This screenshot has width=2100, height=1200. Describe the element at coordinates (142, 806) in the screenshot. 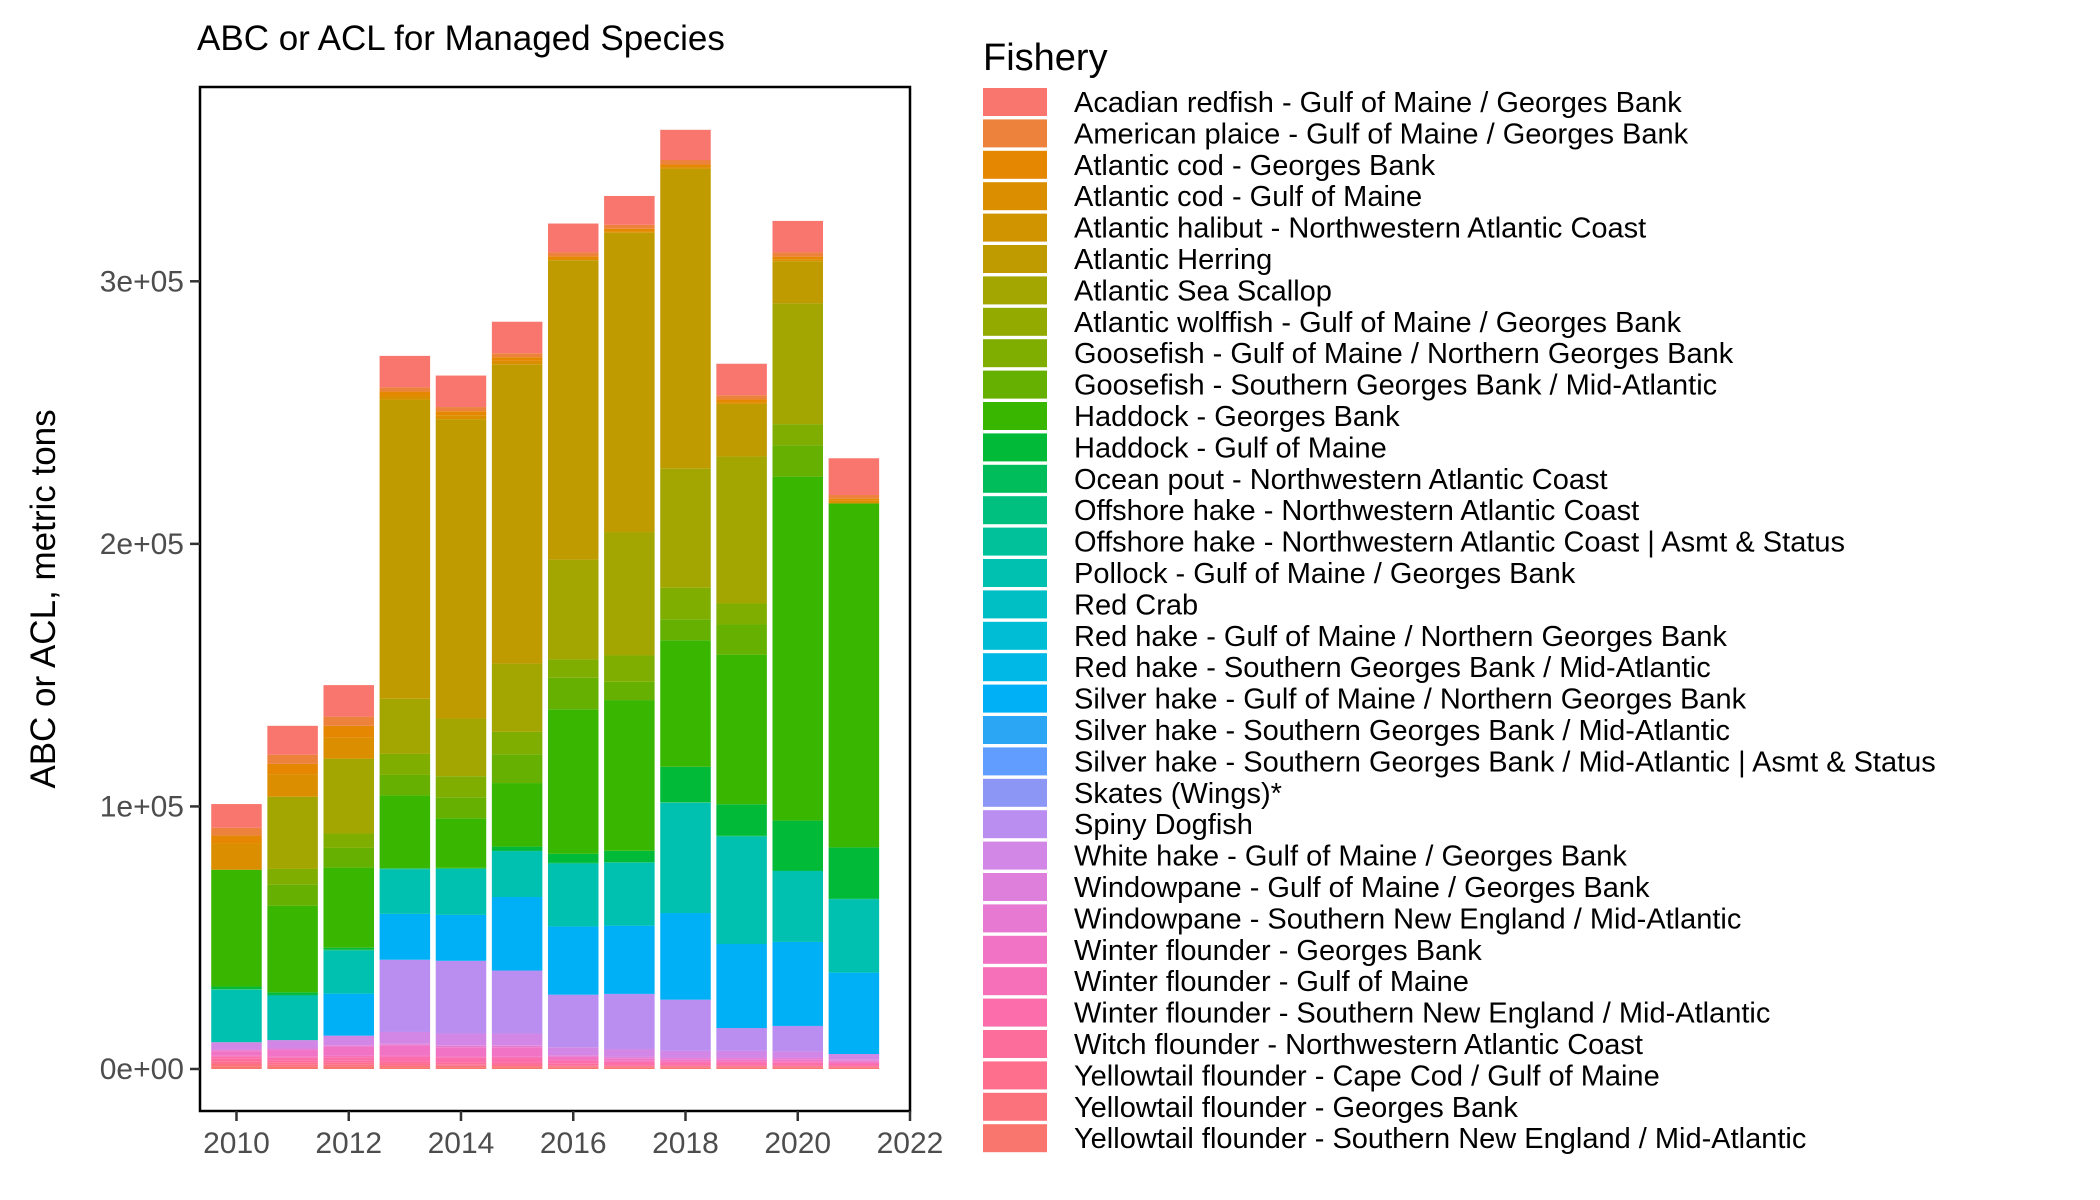

I see `y-tick-label-1: 1e+05` at that location.